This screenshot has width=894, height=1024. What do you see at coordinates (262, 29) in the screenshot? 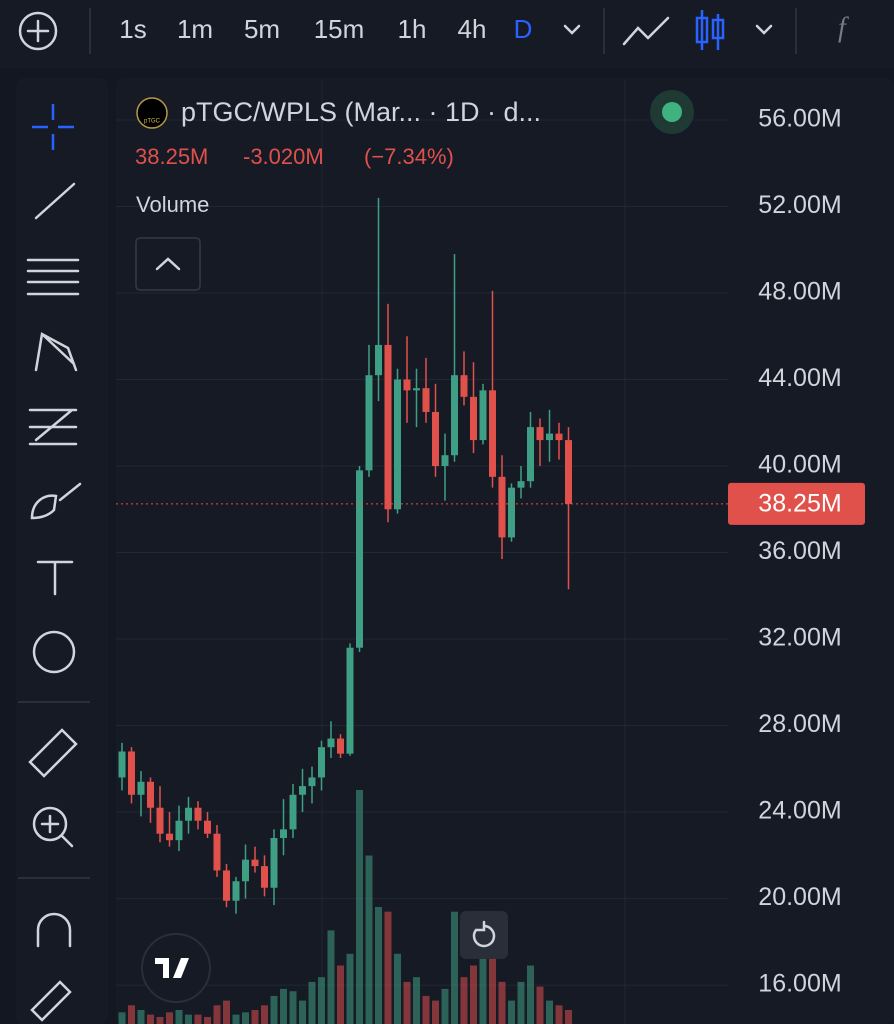
I see `interval-button: 5m` at bounding box center [262, 29].